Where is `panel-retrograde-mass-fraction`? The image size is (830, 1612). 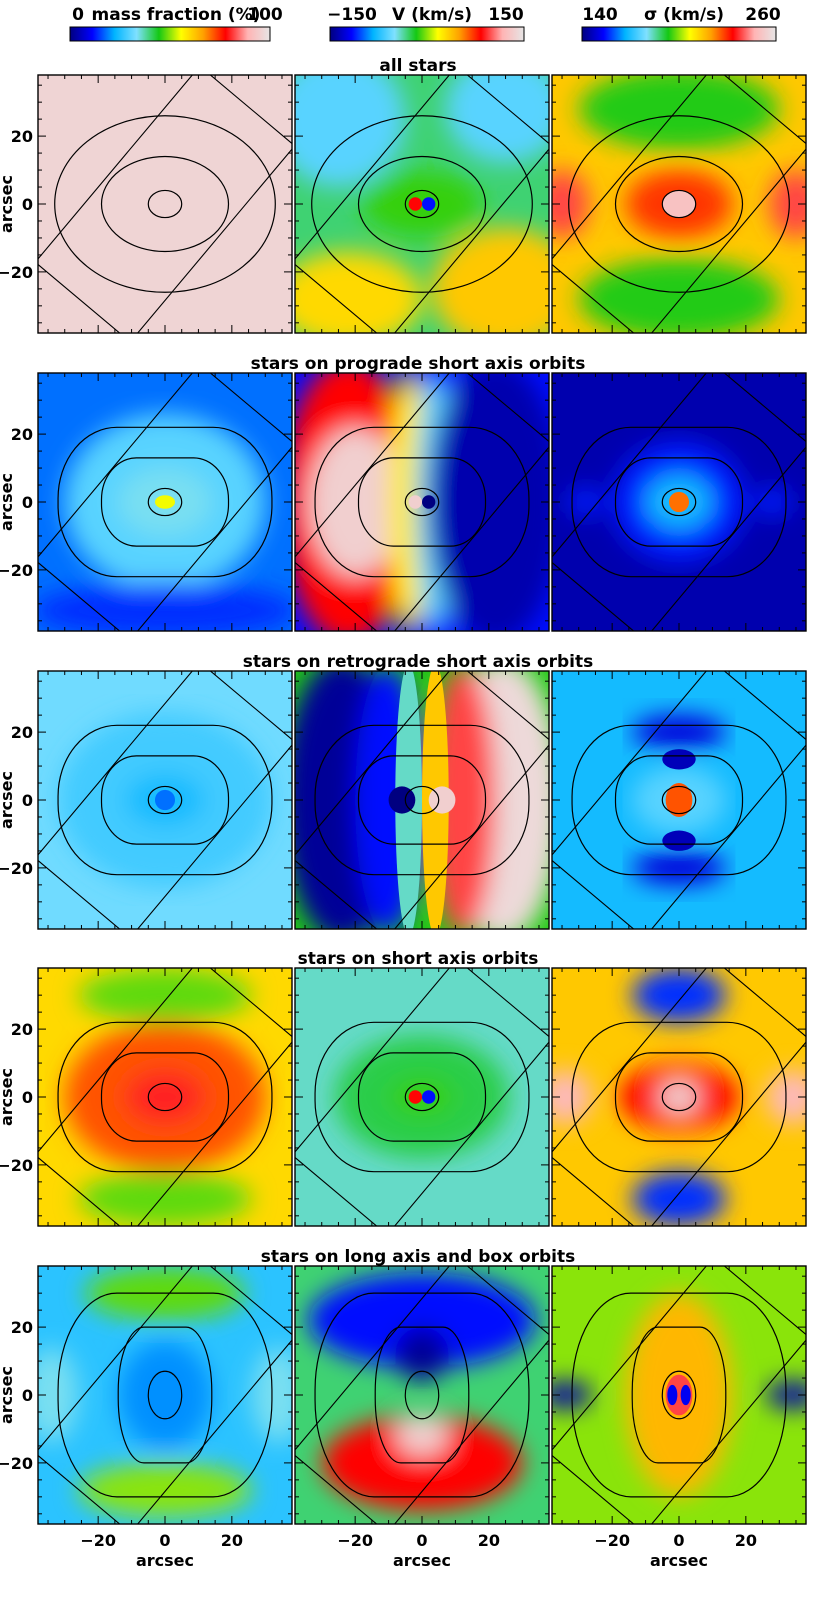
panel-retrograde-mass-fraction is located at coordinates (165, 800).